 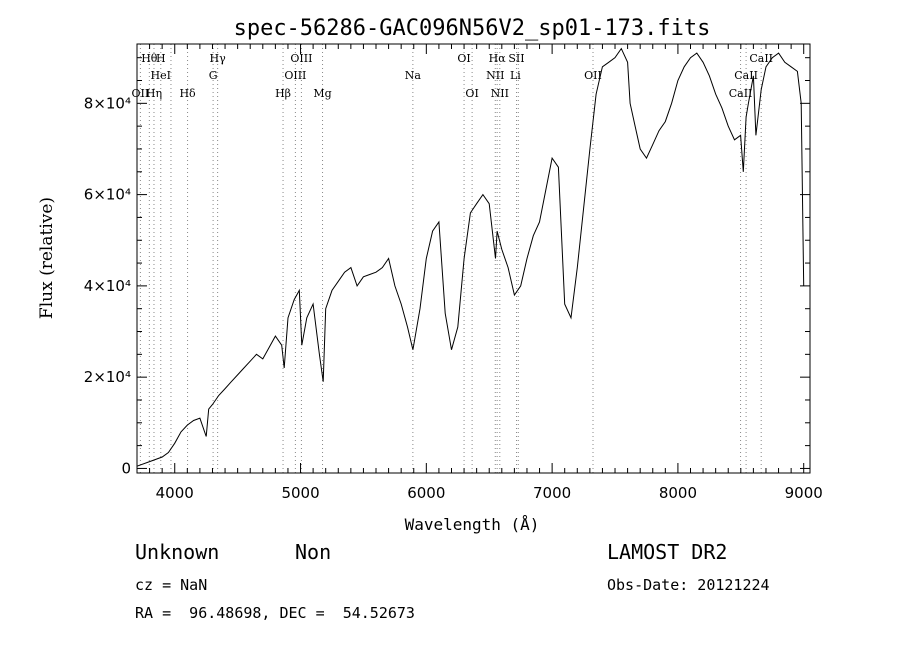 What do you see at coordinates (688, 585) in the screenshot?
I see `obs-date-text: Obs-Date: 20121224` at bounding box center [688, 585].